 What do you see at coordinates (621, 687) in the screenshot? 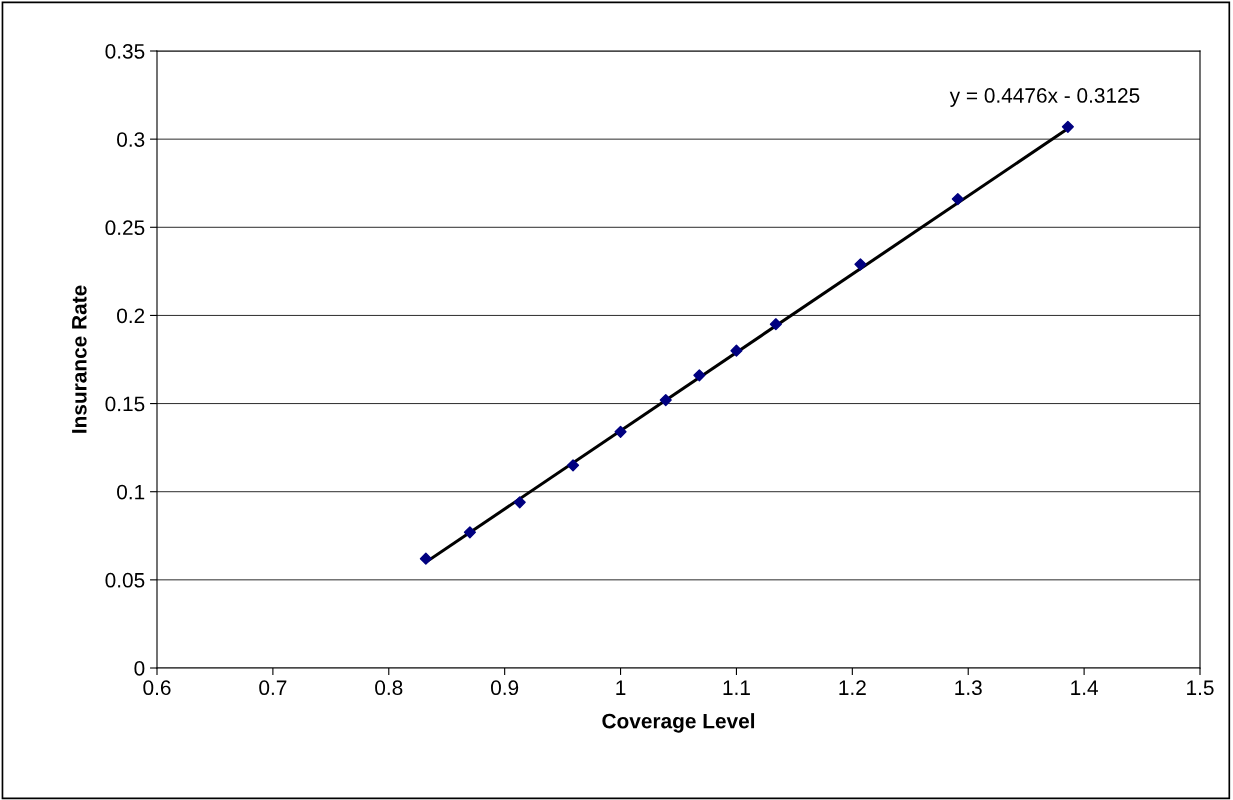
I see `x-tick-label: 1` at bounding box center [621, 687].